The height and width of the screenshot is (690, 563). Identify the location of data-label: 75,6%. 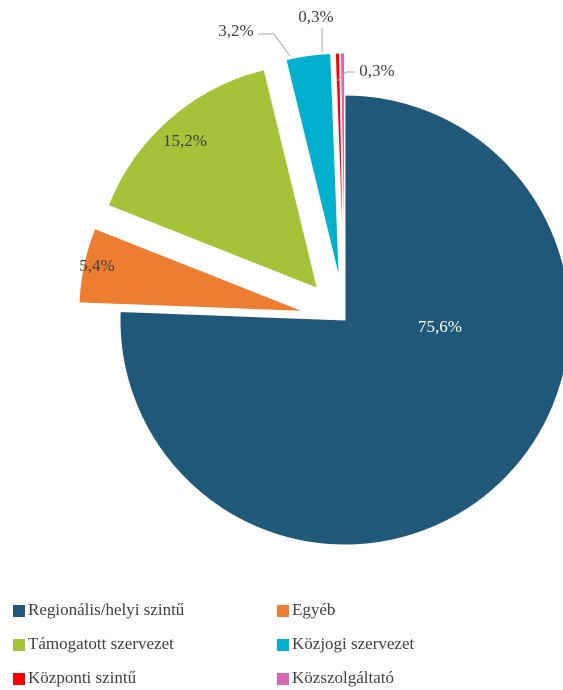
(440, 326).